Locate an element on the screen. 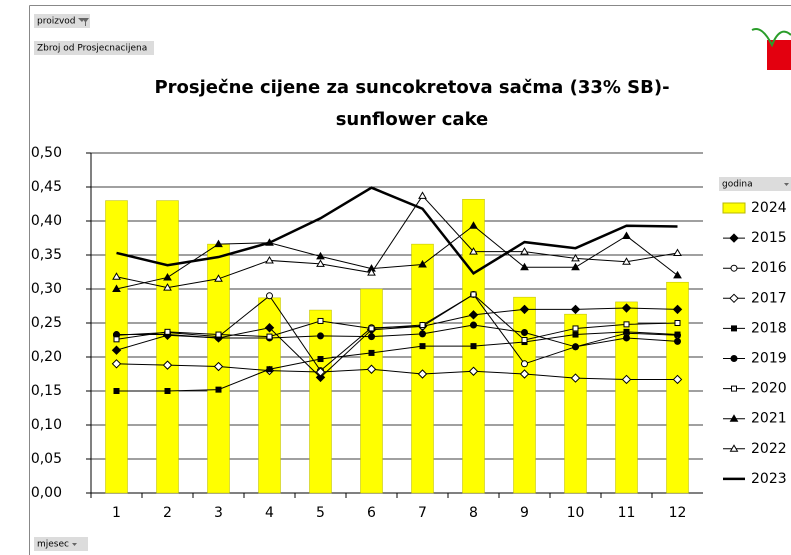  legend-label: 2023 is located at coordinates (769, 479).